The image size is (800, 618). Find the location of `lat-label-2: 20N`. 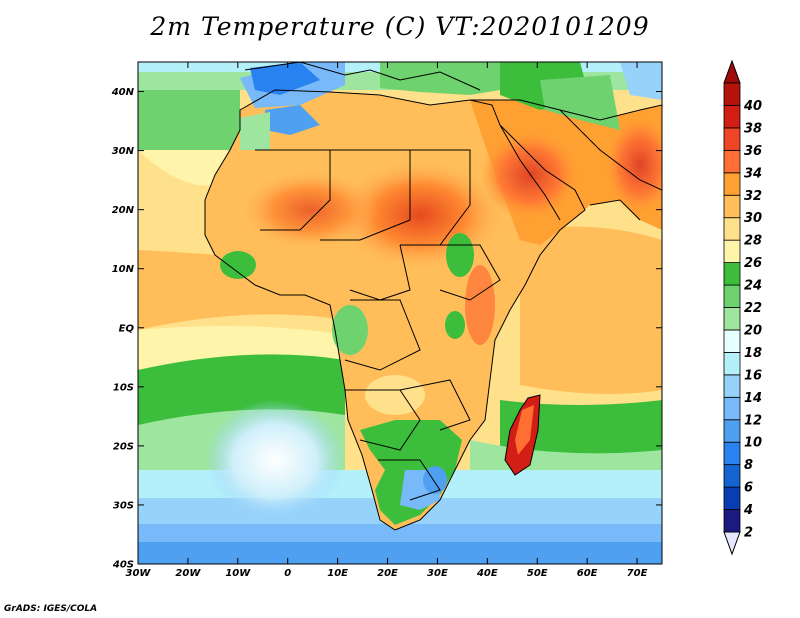

lat-label-2: 20N is located at coordinates (123, 210).